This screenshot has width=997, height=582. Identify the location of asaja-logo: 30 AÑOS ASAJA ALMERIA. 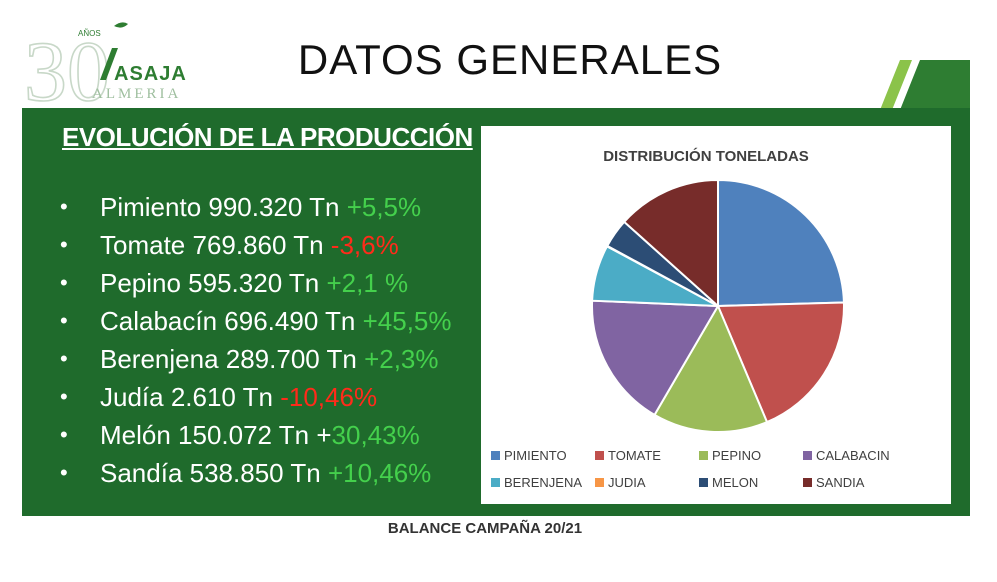
(107, 69).